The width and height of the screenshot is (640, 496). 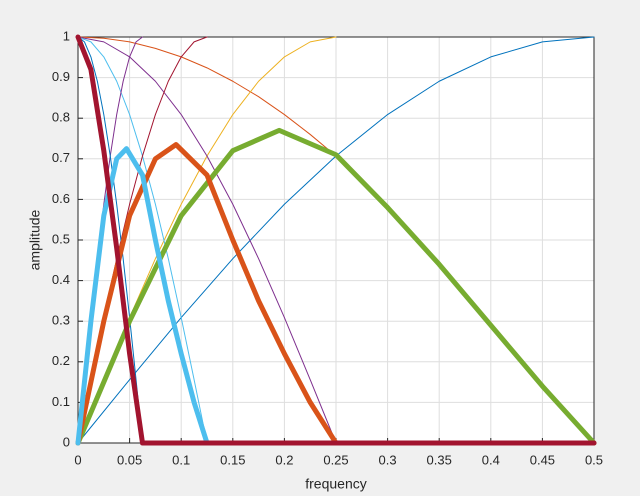 What do you see at coordinates (61, 320) in the screenshot?
I see `y-tick-label: 0.3` at bounding box center [61, 320].